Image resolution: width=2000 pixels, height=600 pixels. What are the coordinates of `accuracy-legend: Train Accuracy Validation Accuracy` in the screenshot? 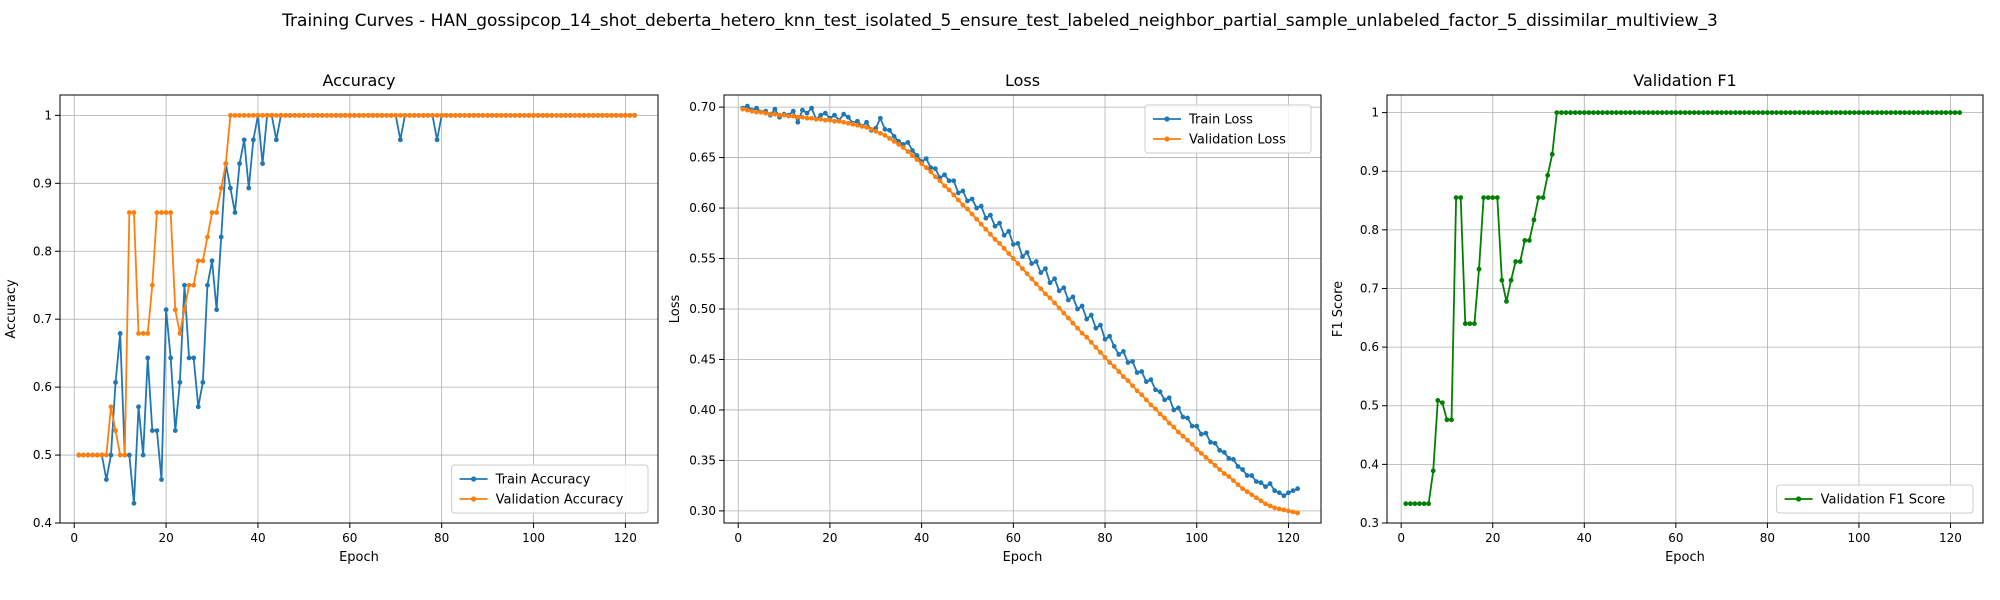 It's located at (550, 489).